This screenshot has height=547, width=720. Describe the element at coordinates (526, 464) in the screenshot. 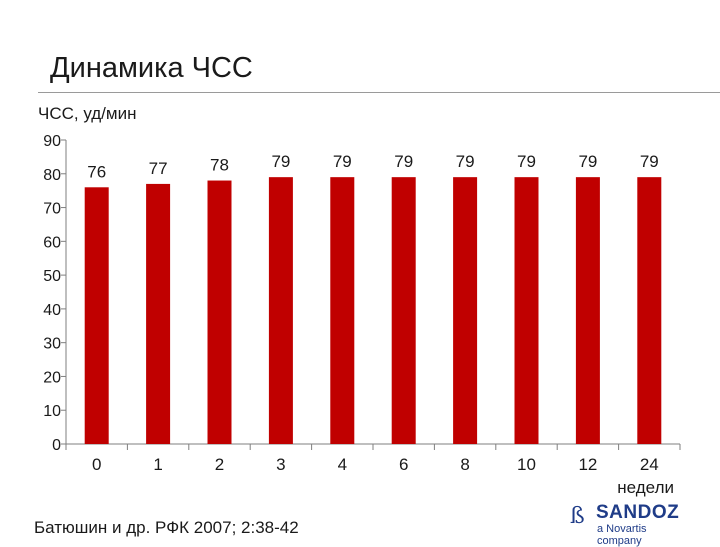

I see `x-tick-label: 10` at that location.